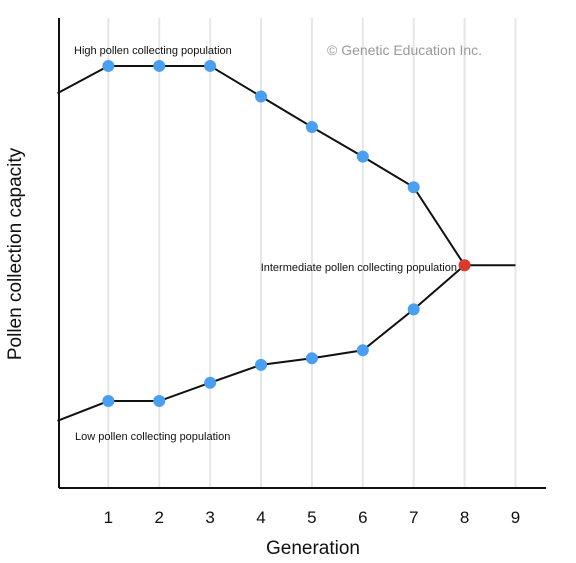 The height and width of the screenshot is (563, 576). Describe the element at coordinates (260, 517) in the screenshot. I see `x-tick-label-4: 4` at that location.